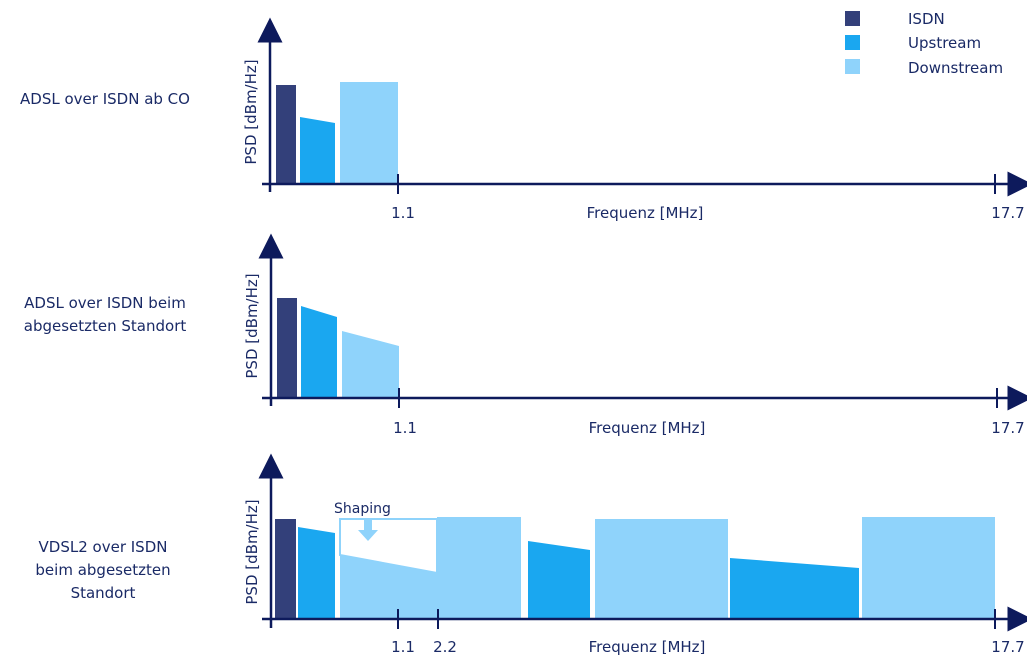 This screenshot has width=1027, height=659. What do you see at coordinates (430, 568) in the screenshot?
I see `downstream-band-shaped` at bounding box center [430, 568].